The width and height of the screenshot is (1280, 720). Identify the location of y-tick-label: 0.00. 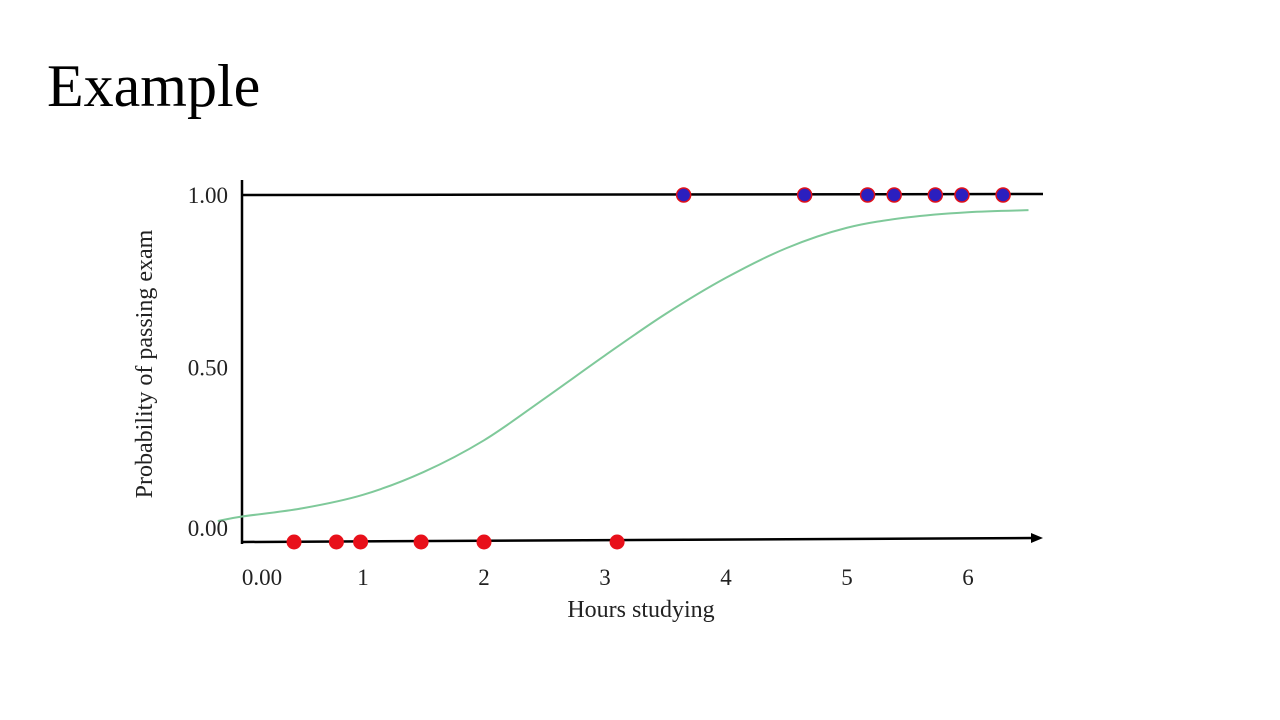
(208, 528).